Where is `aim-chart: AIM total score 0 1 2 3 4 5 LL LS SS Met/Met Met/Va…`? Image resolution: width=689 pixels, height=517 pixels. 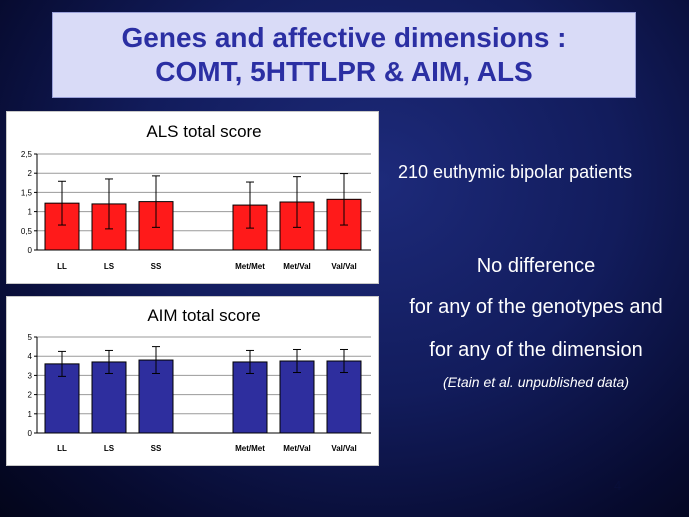
aim-chart: AIM total score 0 1 2 3 4 5 LL LS SS Met/Met Met/Va… is located at coordinates (199, 379).